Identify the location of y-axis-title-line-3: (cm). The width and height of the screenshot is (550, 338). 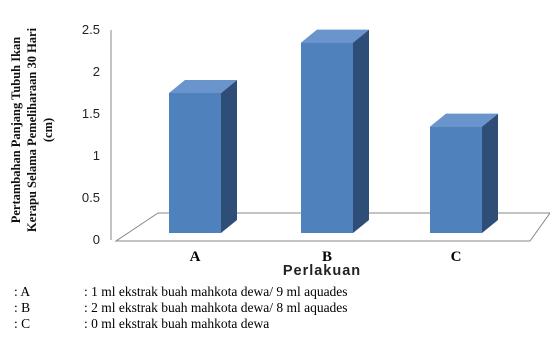
(48, 130).